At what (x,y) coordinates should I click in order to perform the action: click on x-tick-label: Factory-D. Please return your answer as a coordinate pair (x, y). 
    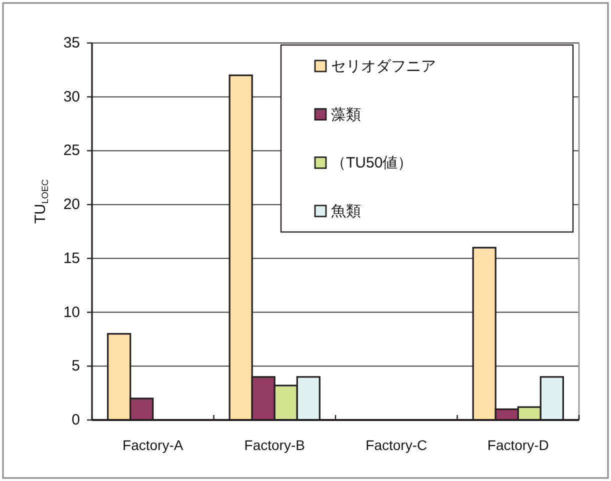
    Looking at the image, I should click on (518, 445).